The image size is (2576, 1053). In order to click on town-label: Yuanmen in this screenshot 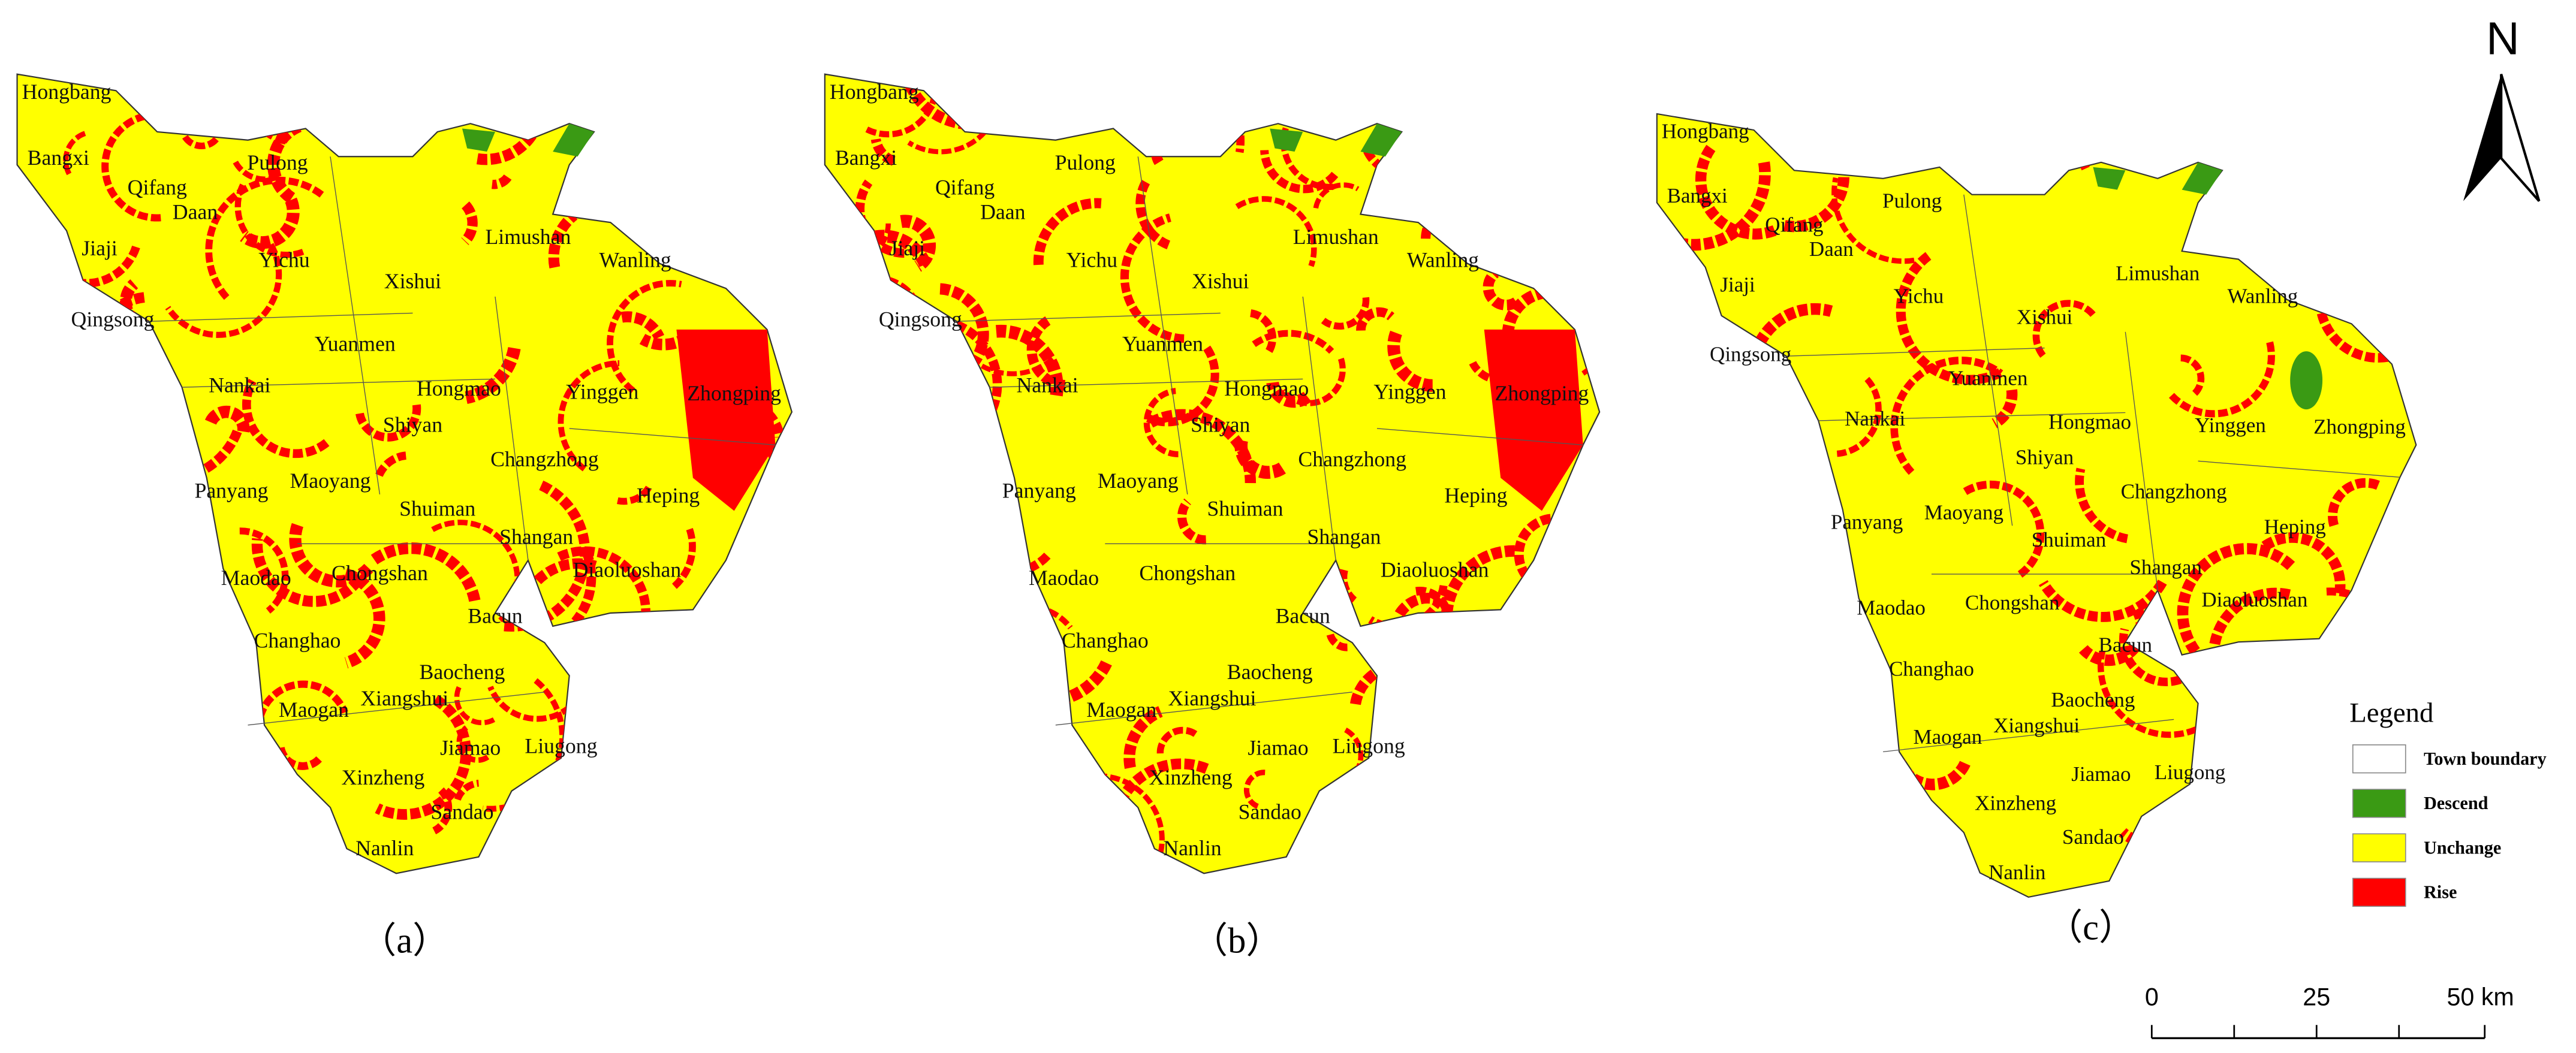, I will do `click(1988, 379)`.